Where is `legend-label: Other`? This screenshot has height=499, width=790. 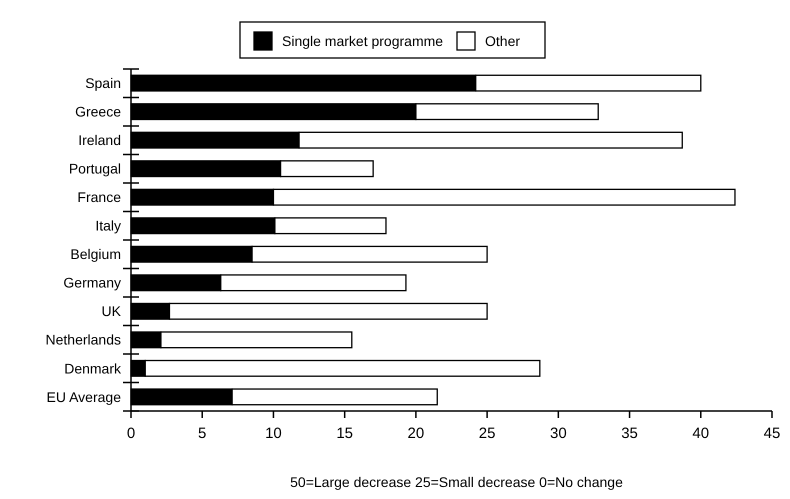 legend-label: Other is located at coordinates (502, 40).